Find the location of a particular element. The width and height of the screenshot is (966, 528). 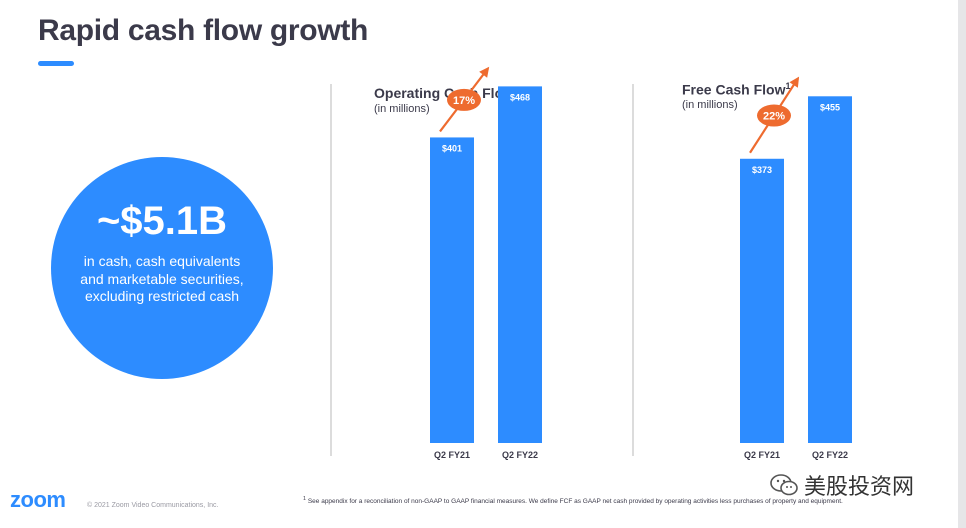

value-label-2: $455 is located at coordinates (830, 107).